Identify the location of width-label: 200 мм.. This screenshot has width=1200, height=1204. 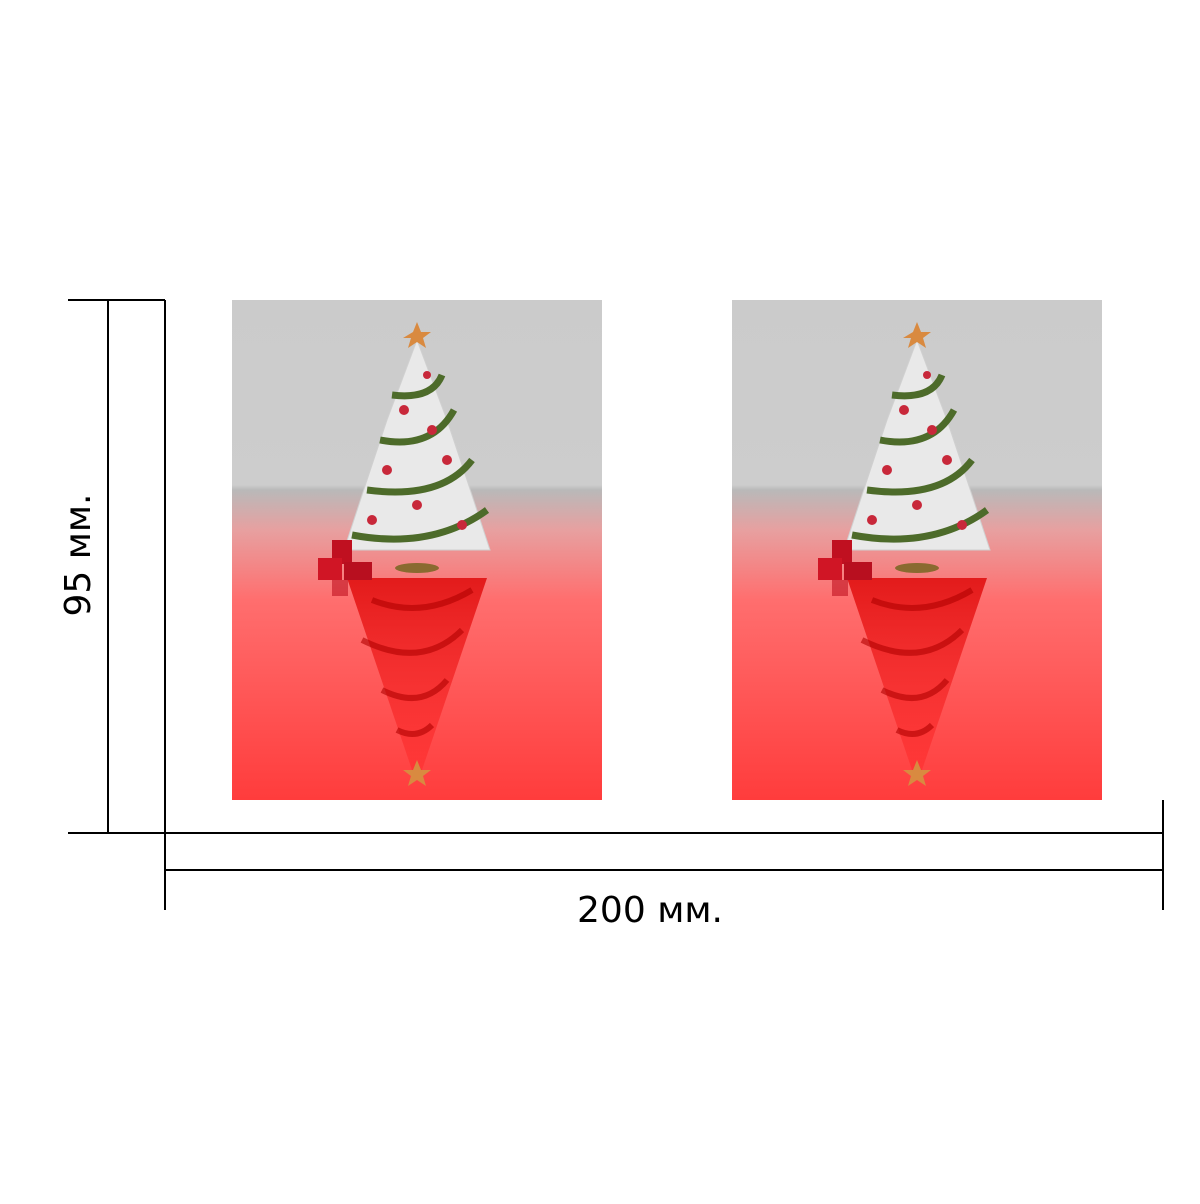
(650, 910).